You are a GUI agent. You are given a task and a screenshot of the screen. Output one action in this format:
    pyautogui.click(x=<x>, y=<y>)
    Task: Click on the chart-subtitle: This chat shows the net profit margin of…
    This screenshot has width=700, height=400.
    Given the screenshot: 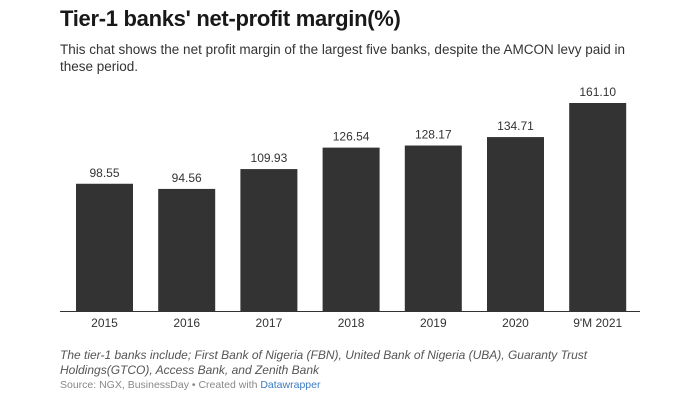 What is the action you would take?
    pyautogui.click(x=343, y=58)
    